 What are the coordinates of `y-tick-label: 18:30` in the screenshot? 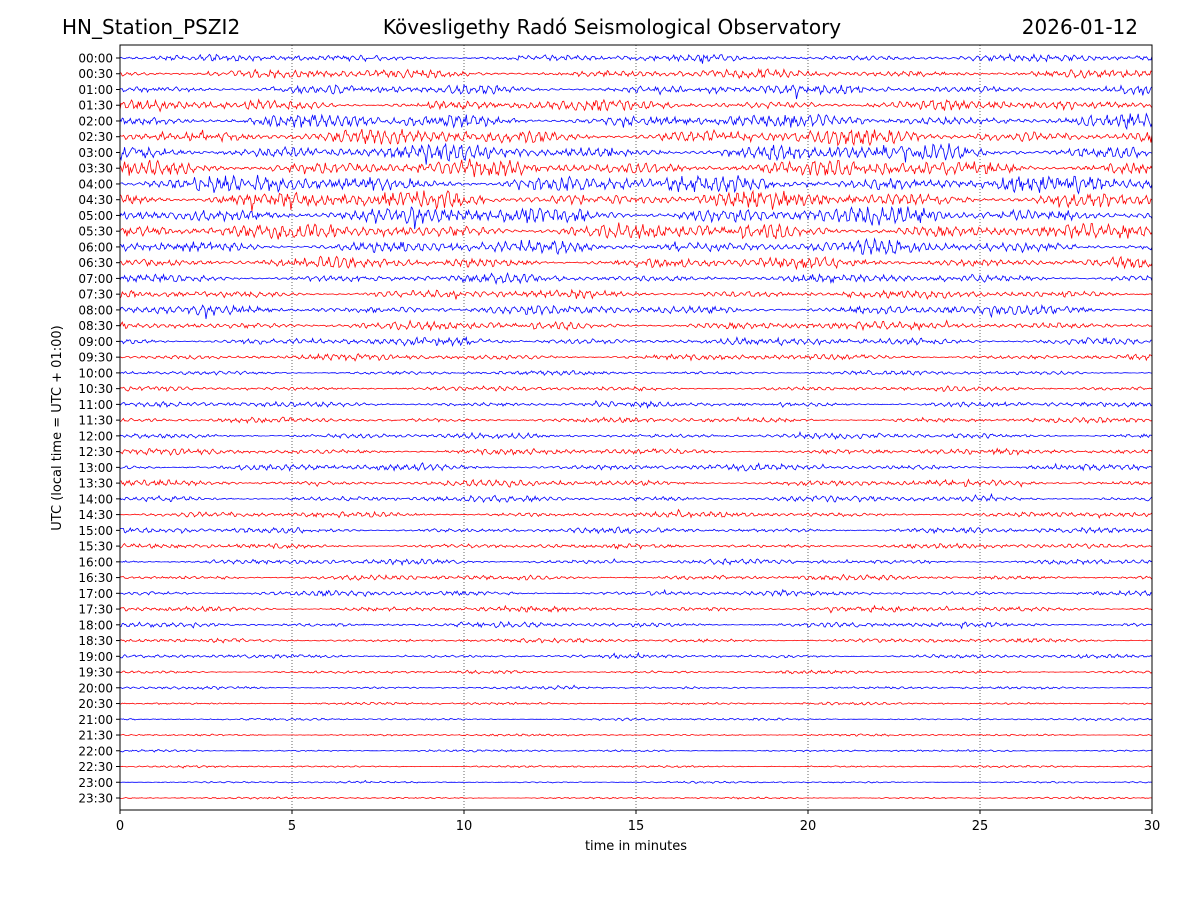 It's located at (95, 641).